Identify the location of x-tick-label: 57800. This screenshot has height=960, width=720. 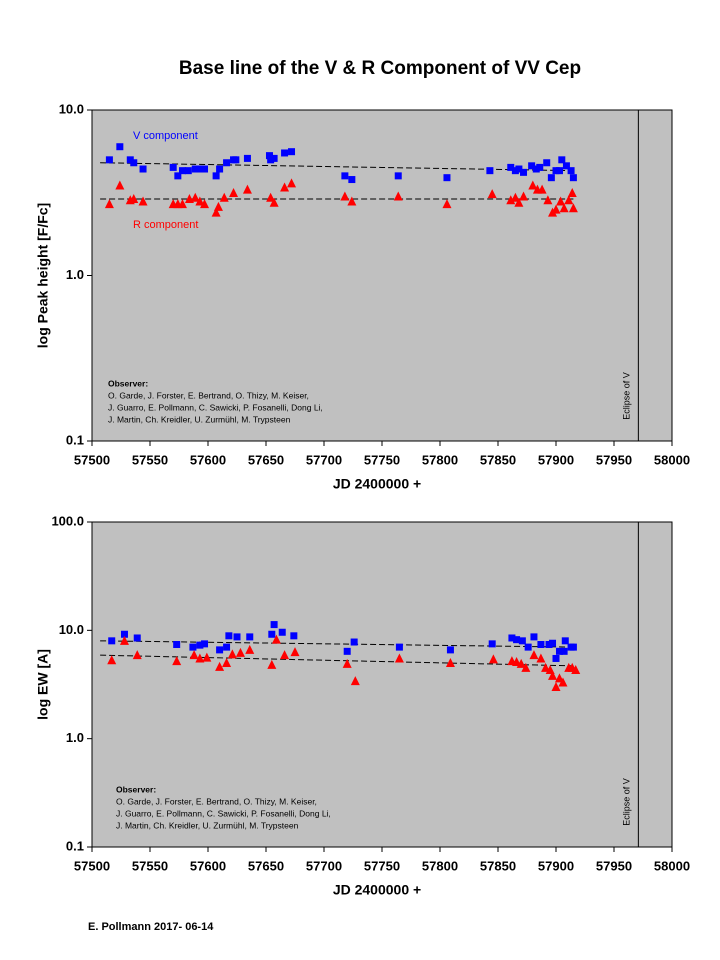
(440, 865).